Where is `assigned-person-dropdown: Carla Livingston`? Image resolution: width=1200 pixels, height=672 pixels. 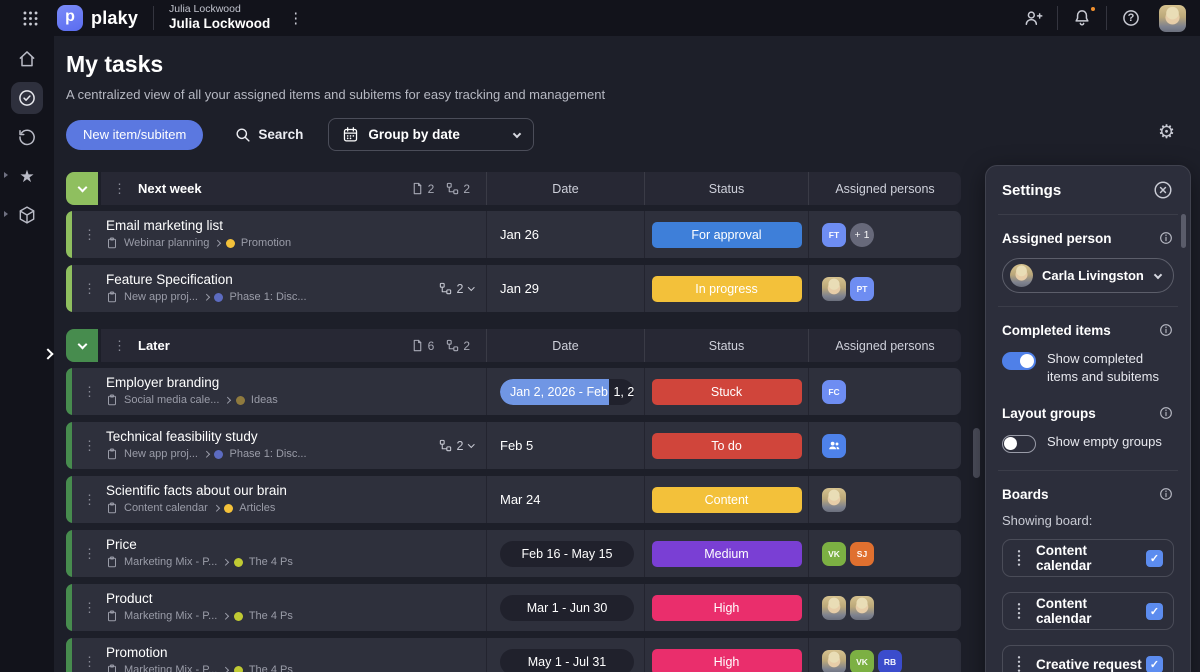 assigned-person-dropdown: Carla Livingston is located at coordinates (1088, 275).